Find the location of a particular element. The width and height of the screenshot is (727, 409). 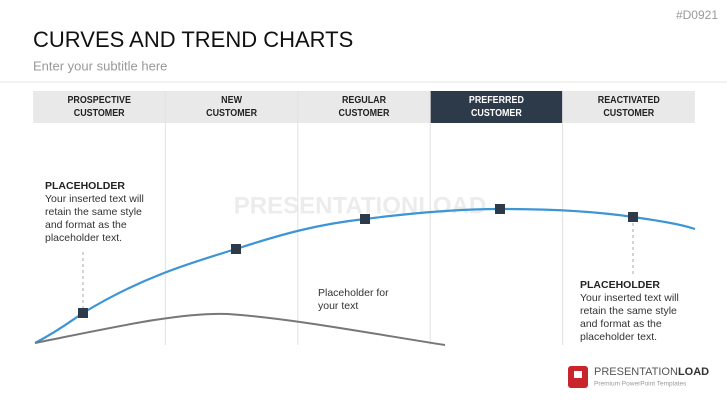

column-label: PREFERRED is located at coordinates (496, 100).